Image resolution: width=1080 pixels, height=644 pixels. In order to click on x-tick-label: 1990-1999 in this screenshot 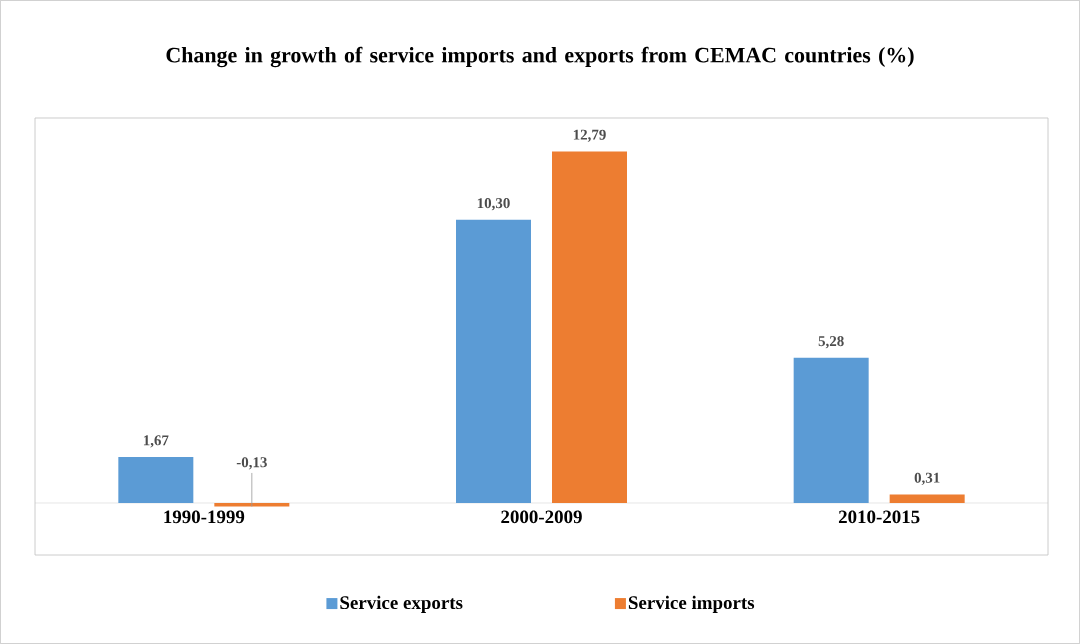, I will do `click(204, 517)`.